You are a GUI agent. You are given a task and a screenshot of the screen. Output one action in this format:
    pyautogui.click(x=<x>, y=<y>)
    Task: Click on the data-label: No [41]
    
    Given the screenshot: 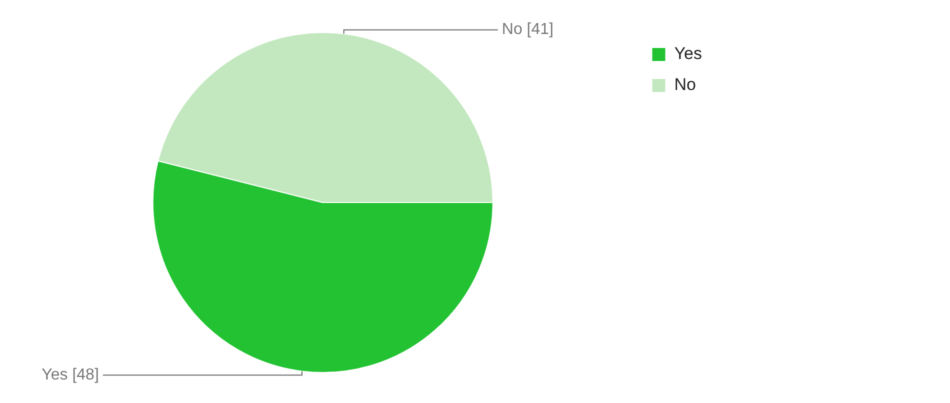 What is the action you would take?
    pyautogui.click(x=528, y=29)
    